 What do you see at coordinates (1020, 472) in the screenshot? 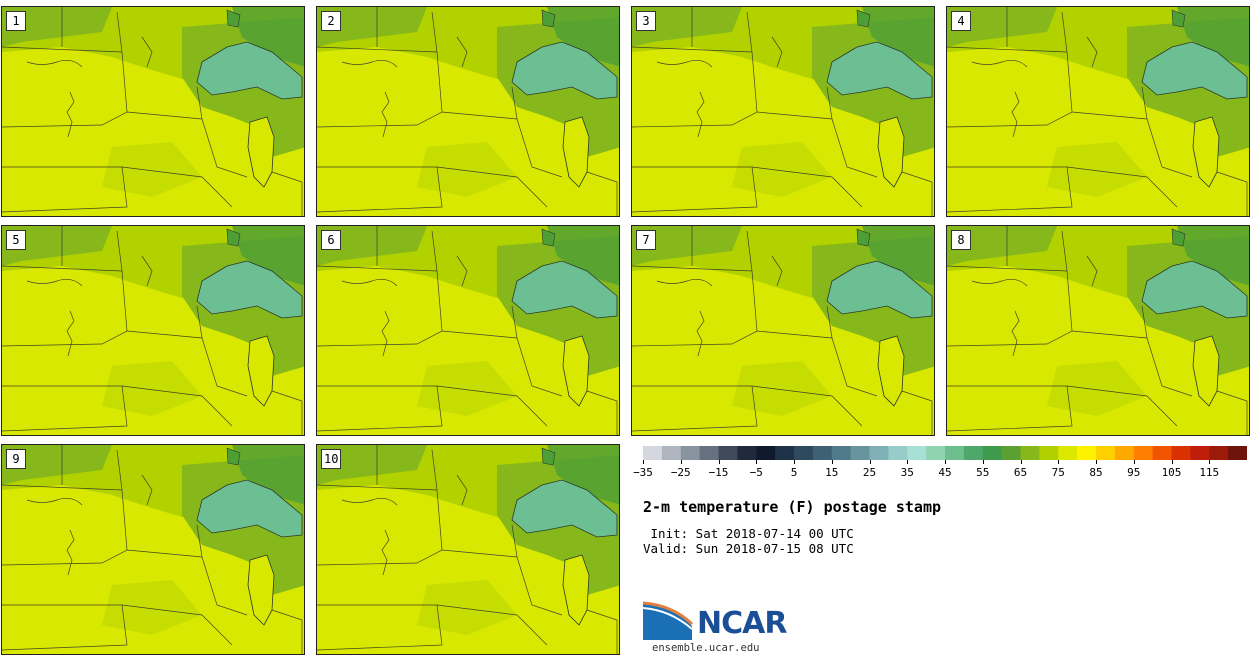
I see `colorbar-tick-label: 65` at bounding box center [1020, 472].